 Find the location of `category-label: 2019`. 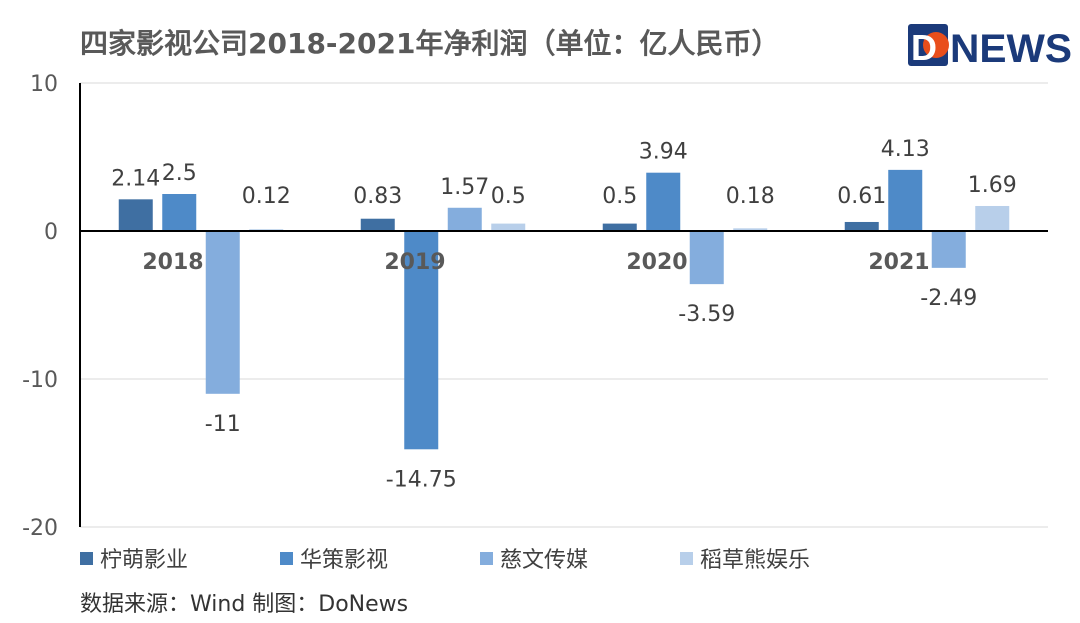

category-label: 2019 is located at coordinates (414, 262).